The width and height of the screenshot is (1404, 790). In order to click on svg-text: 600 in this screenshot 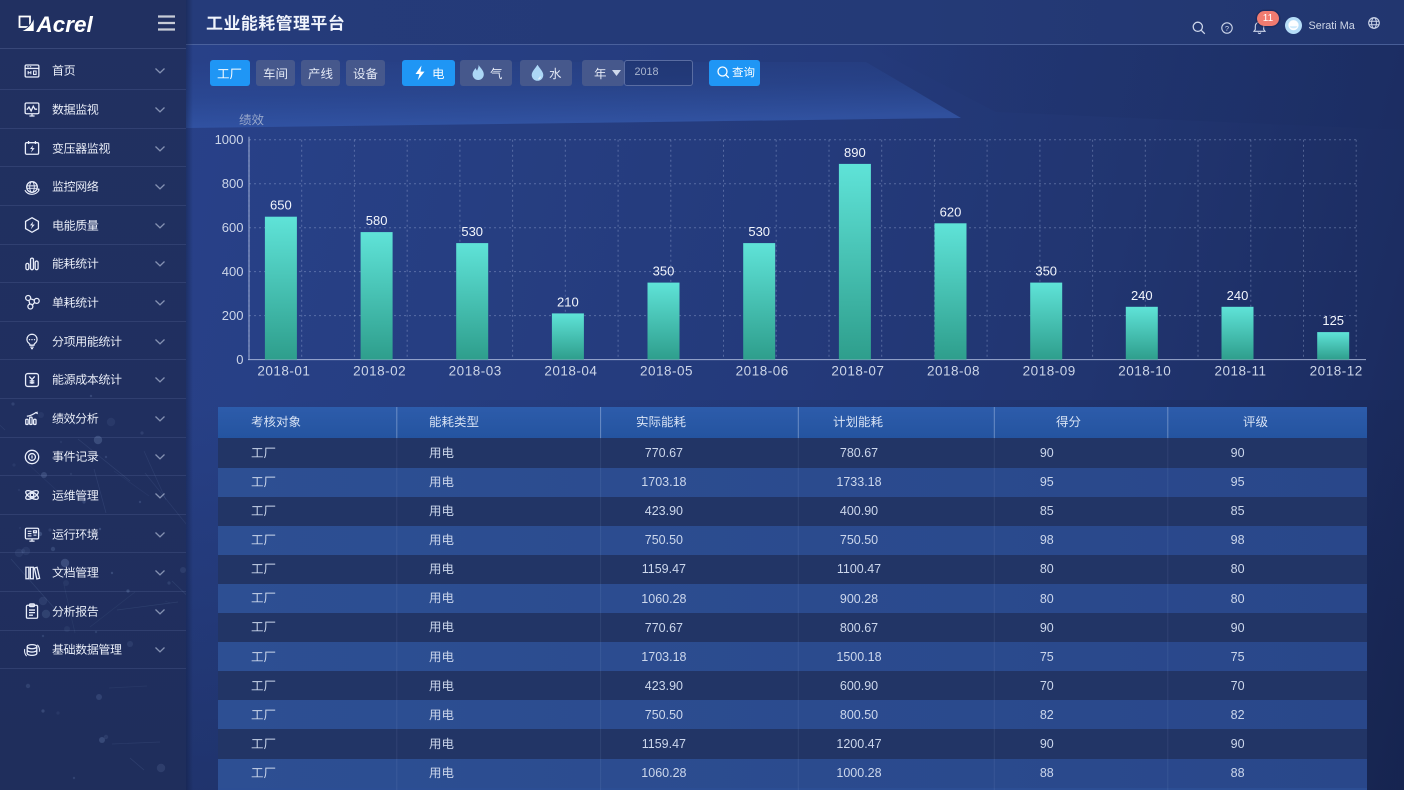, I will do `click(233, 227)`.